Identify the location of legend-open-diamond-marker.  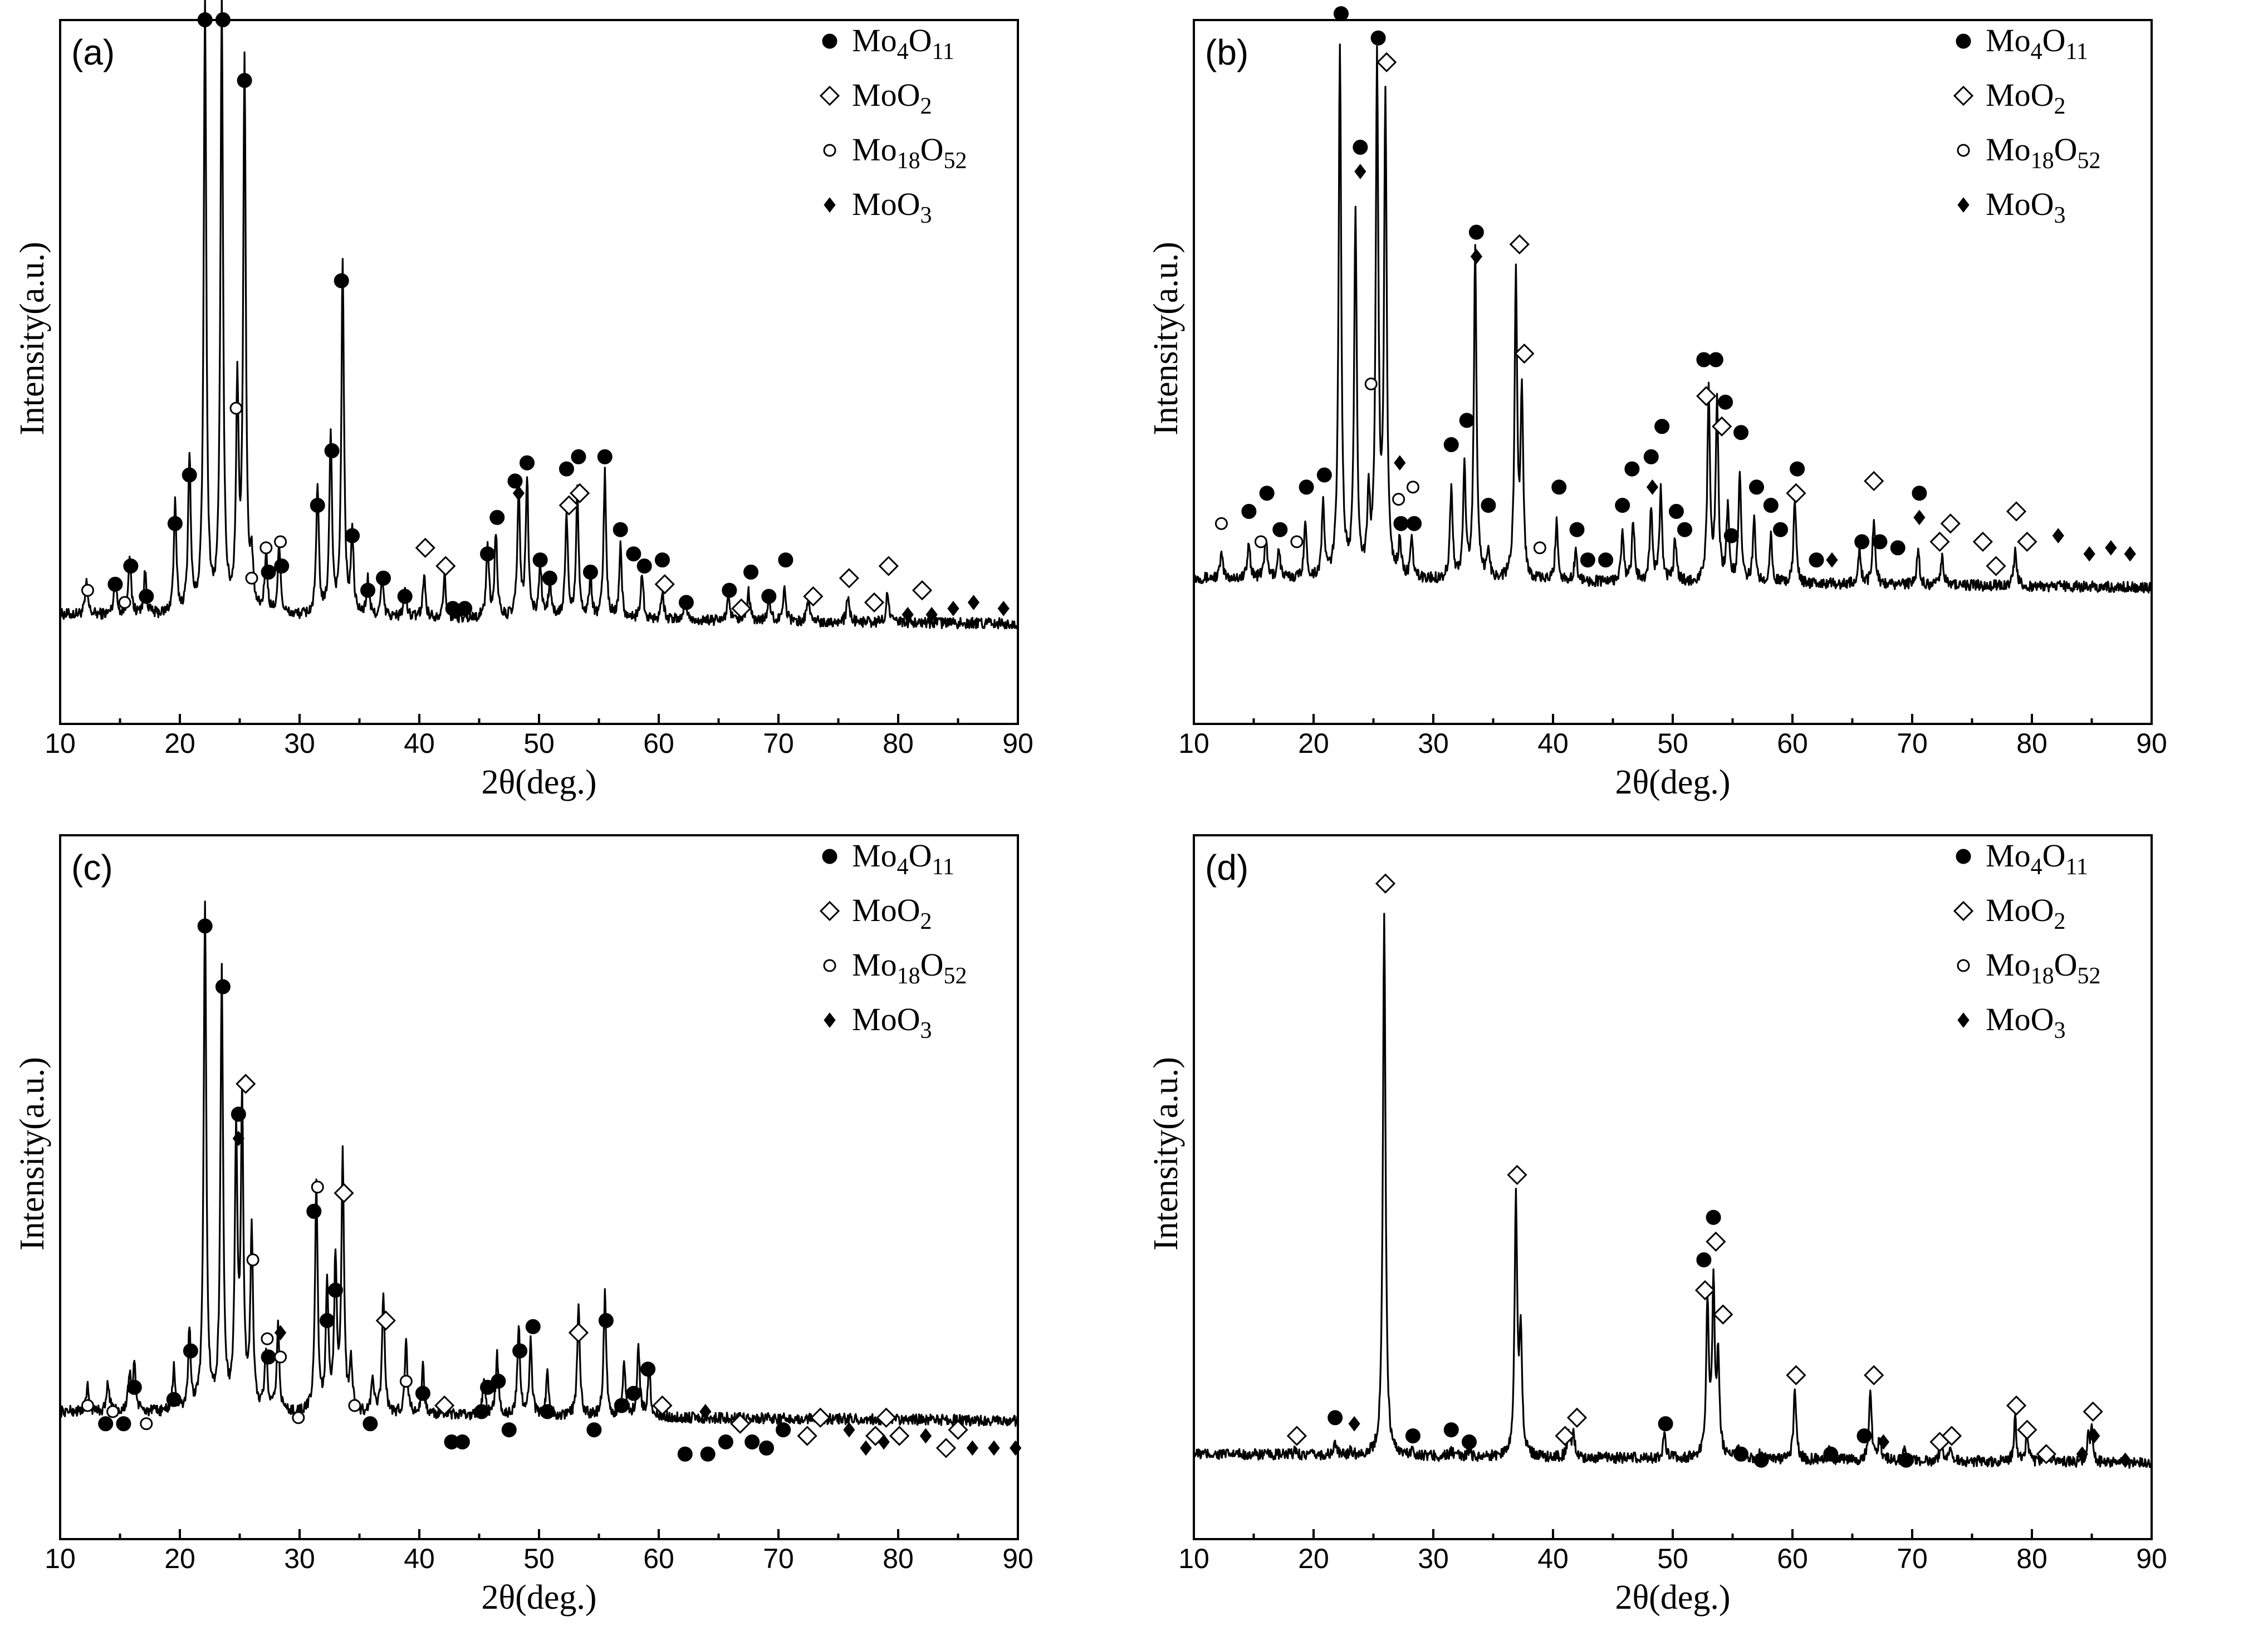
(830, 95).